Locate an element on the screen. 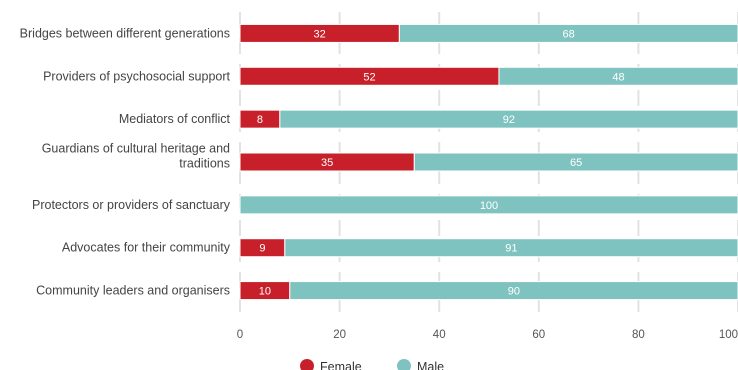  data-label: 32 is located at coordinates (320, 34).